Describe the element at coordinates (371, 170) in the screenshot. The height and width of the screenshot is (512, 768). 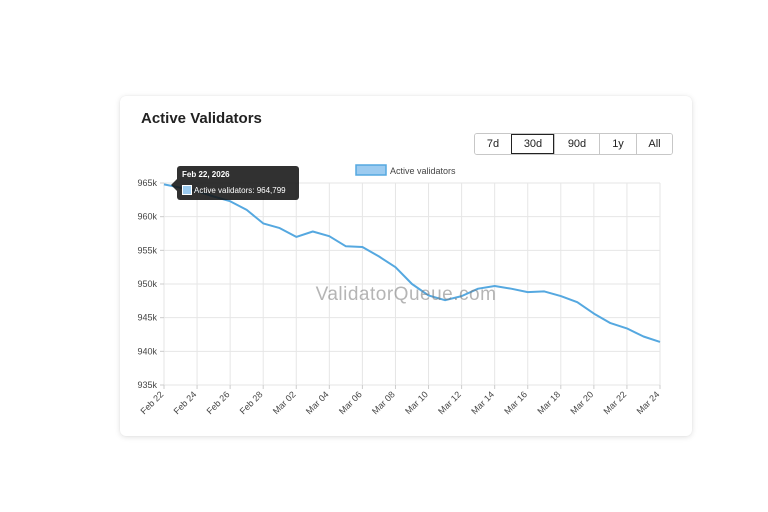
I see `legend-swatch` at that location.